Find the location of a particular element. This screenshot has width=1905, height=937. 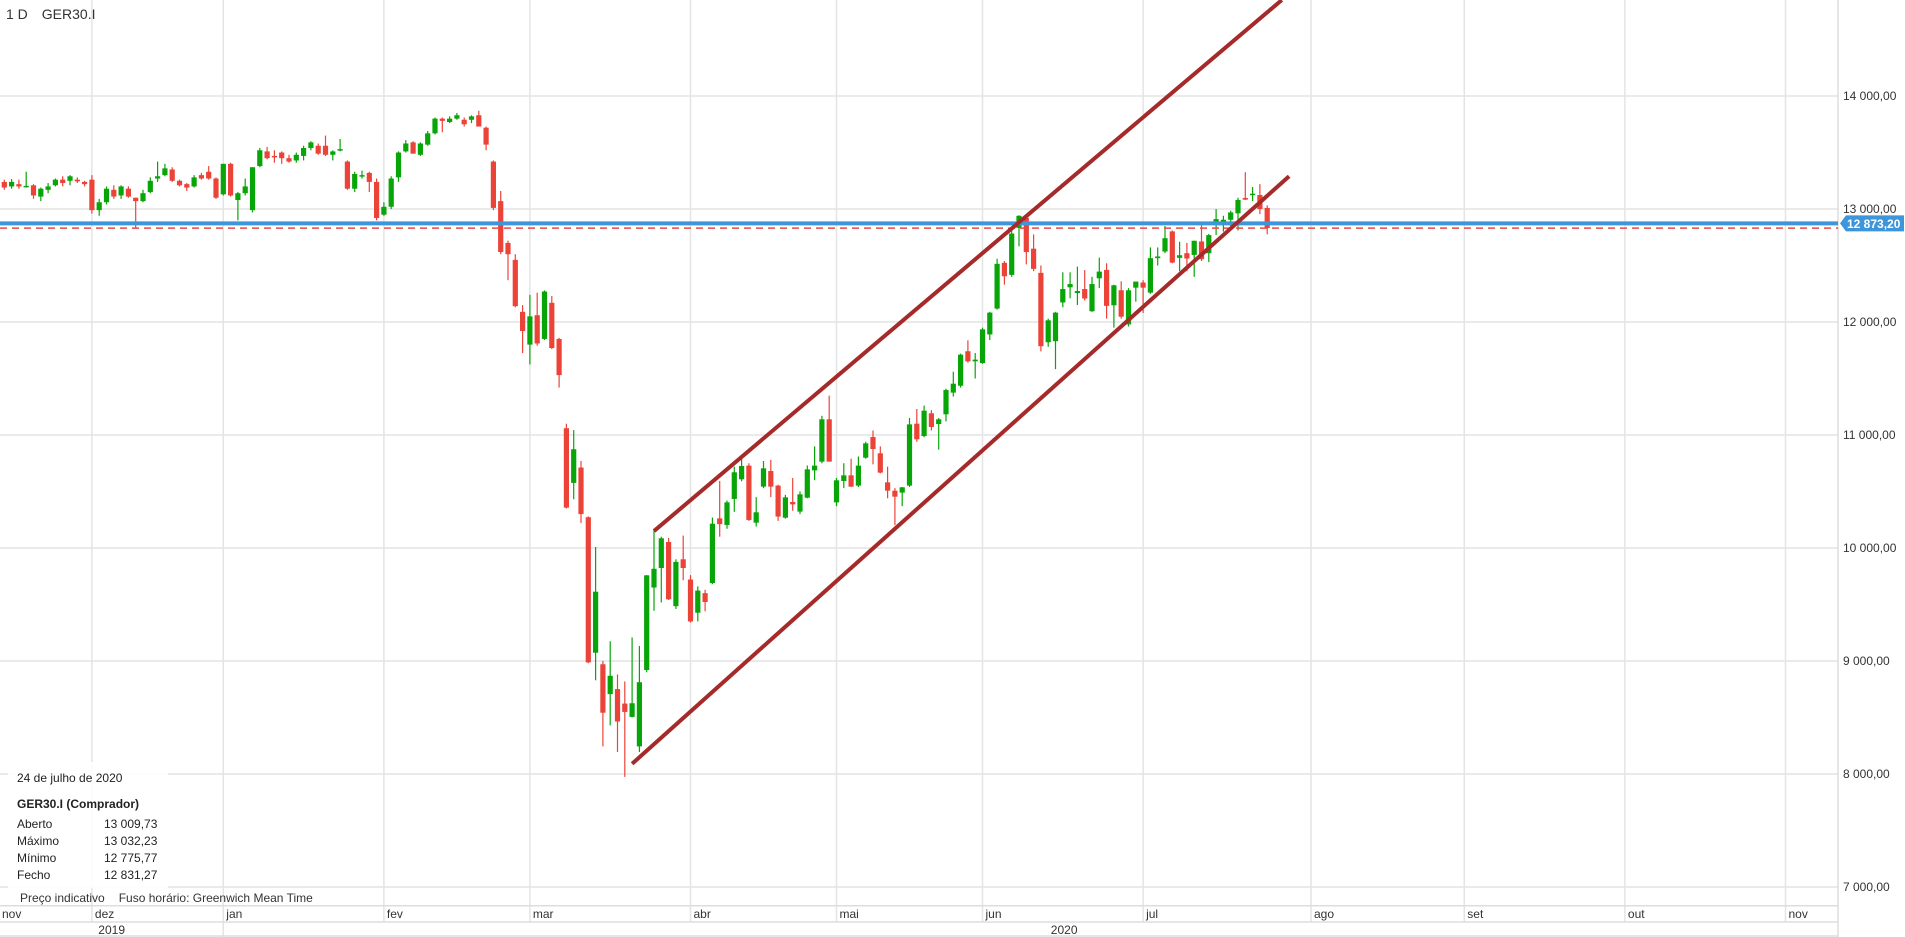

interval-label: 1 D is located at coordinates (17, 14).